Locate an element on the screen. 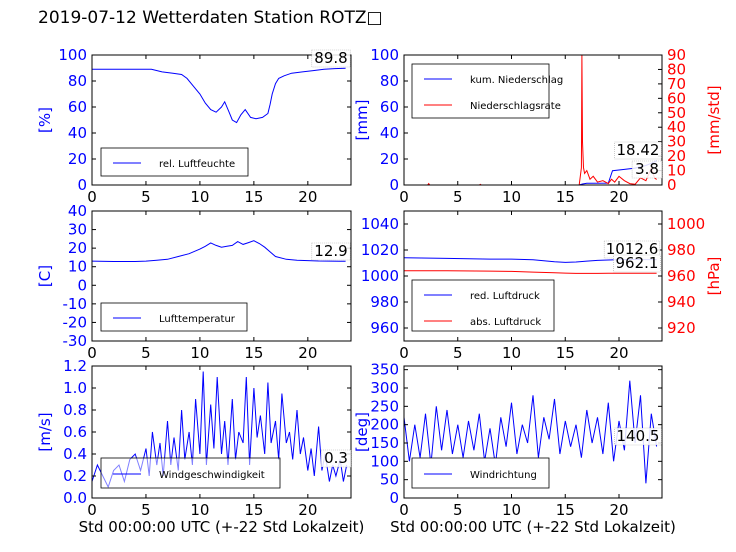 This screenshot has width=736, height=552. y2-tick-label: 70 is located at coordinates (676, 84).